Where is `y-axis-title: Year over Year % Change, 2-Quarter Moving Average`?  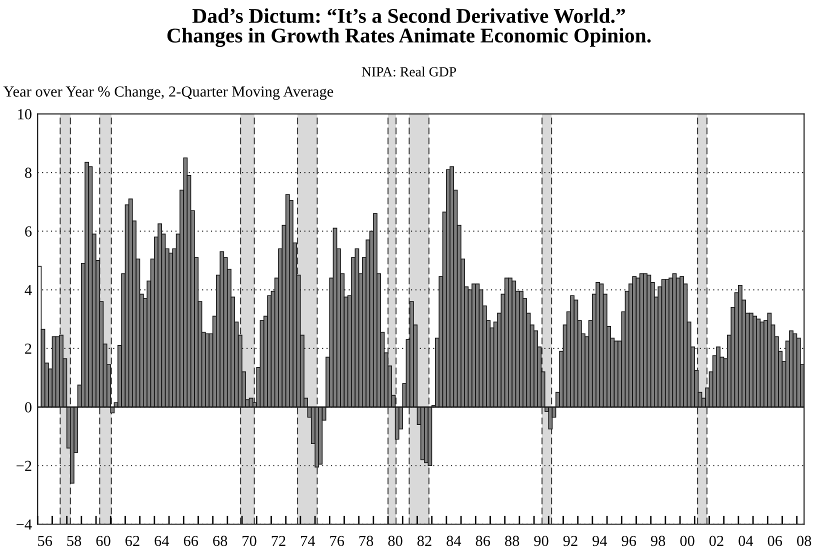 y-axis-title: Year over Year % Change, 2-Quarter Moving Average is located at coordinates (168, 93).